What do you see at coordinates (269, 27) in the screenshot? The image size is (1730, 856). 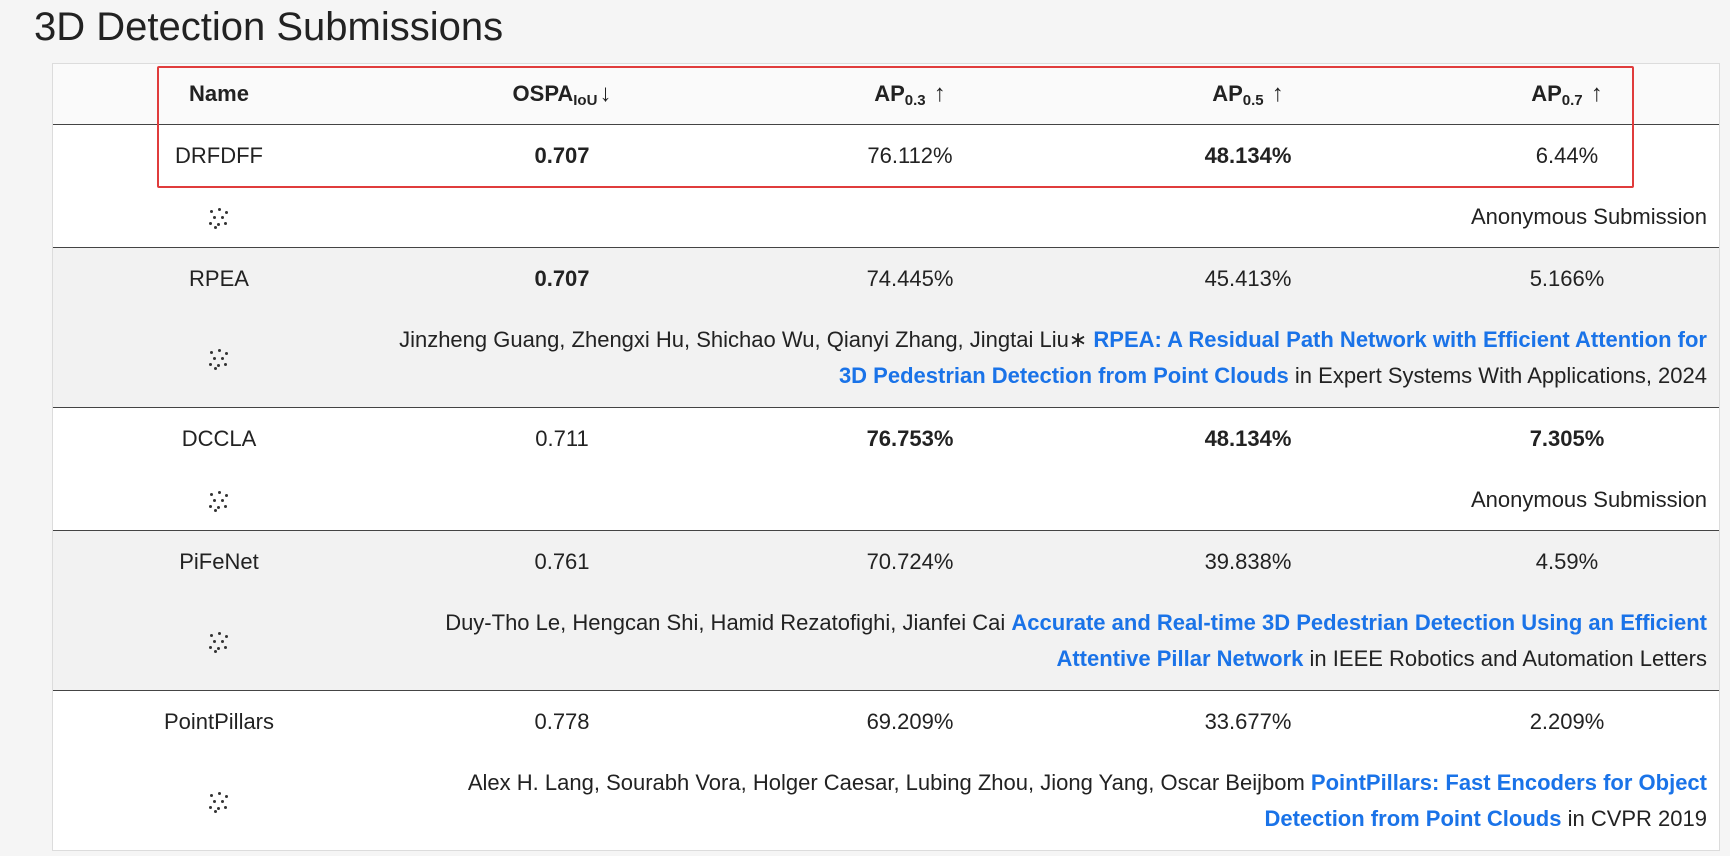 I see `page-title: 3D Detection Submissions` at bounding box center [269, 27].